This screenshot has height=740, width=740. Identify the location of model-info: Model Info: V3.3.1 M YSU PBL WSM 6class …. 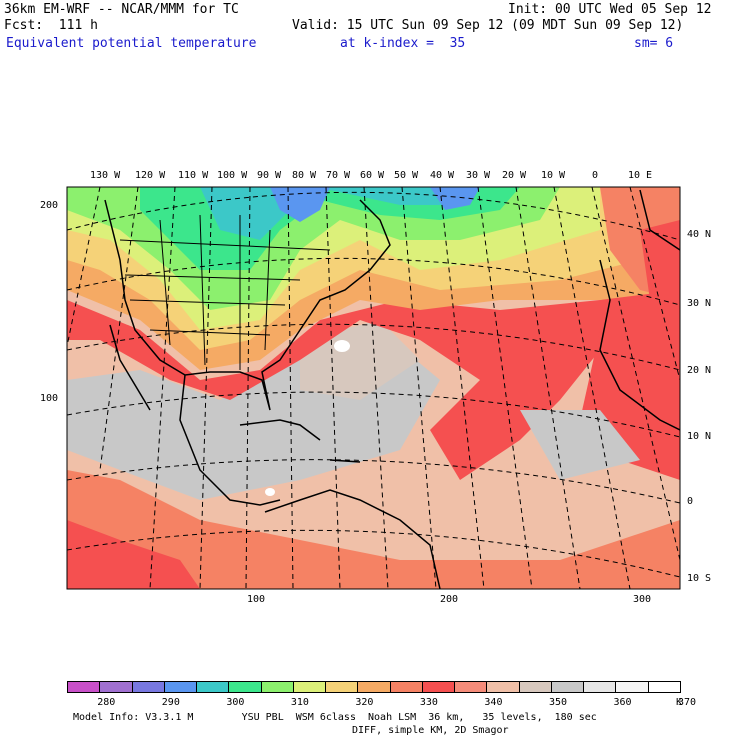
(335, 717).